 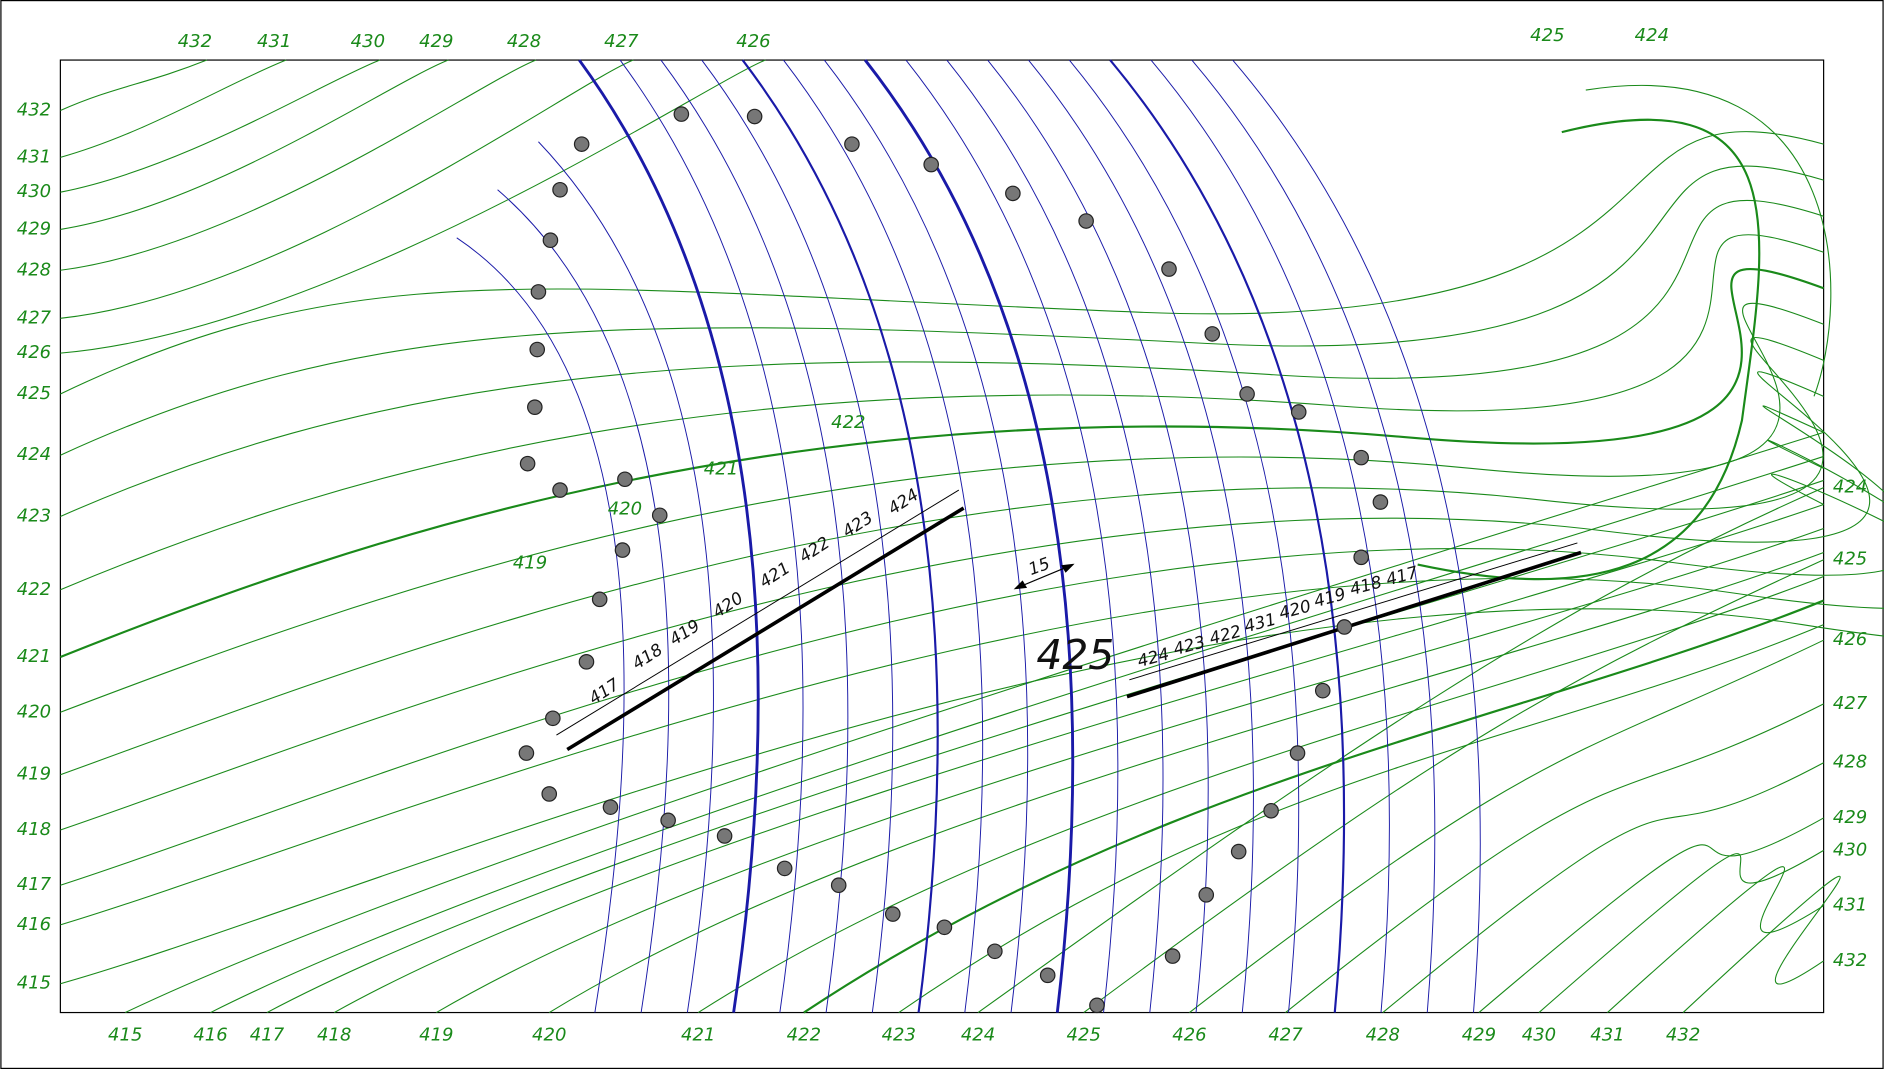 I want to click on label: 421, so click(x=721, y=469).